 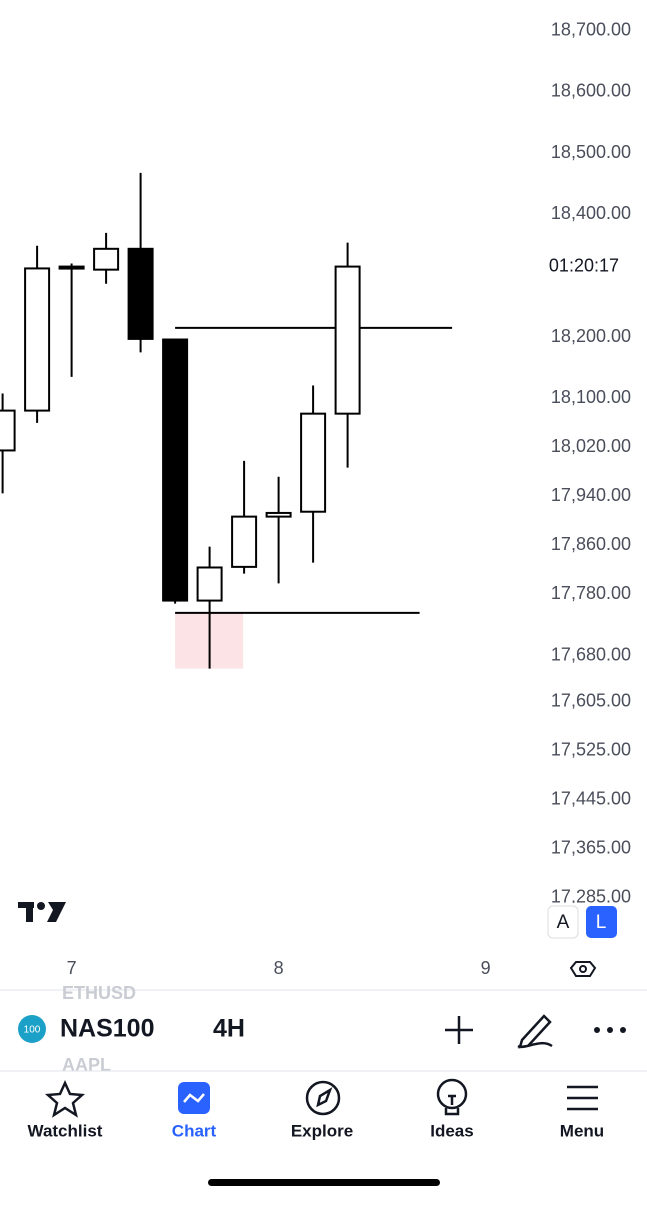 What do you see at coordinates (591, 544) in the screenshot?
I see `y-tick-label: 17,860.00` at bounding box center [591, 544].